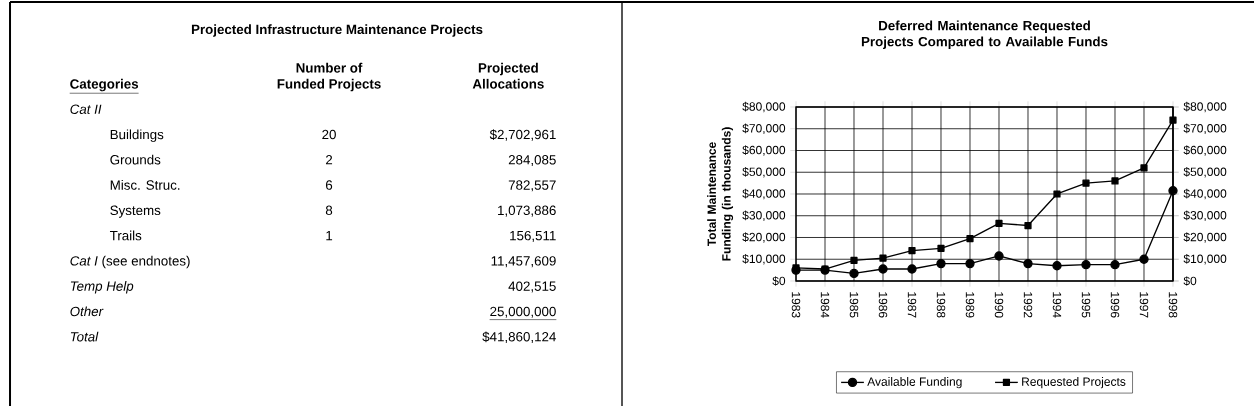 This screenshot has width=1254, height=406. What do you see at coordinates (984, 34) in the screenshot?
I see `chart-title: Deferred Maintenance Requested Projects Compared to Available Funds` at bounding box center [984, 34].